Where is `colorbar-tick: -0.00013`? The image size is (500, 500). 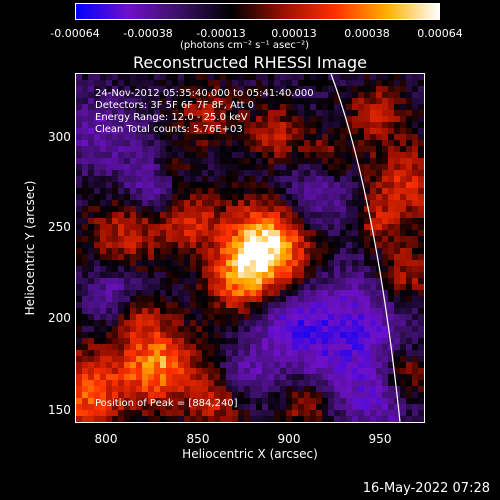
colorbar-tick: -0.00013 is located at coordinates (221, 33).